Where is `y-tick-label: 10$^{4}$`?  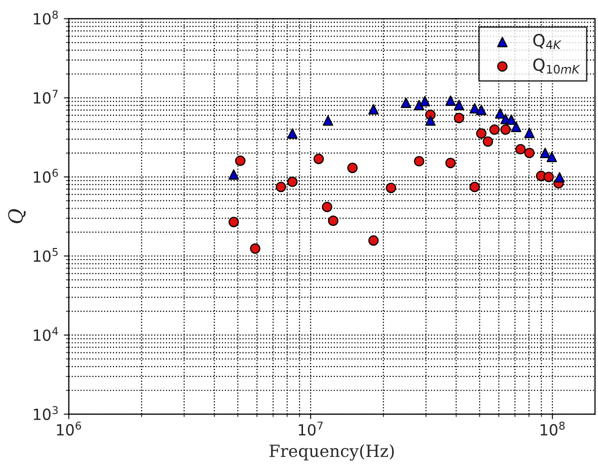 y-tick-label: 10$^{4}$ is located at coordinates (46, 334).